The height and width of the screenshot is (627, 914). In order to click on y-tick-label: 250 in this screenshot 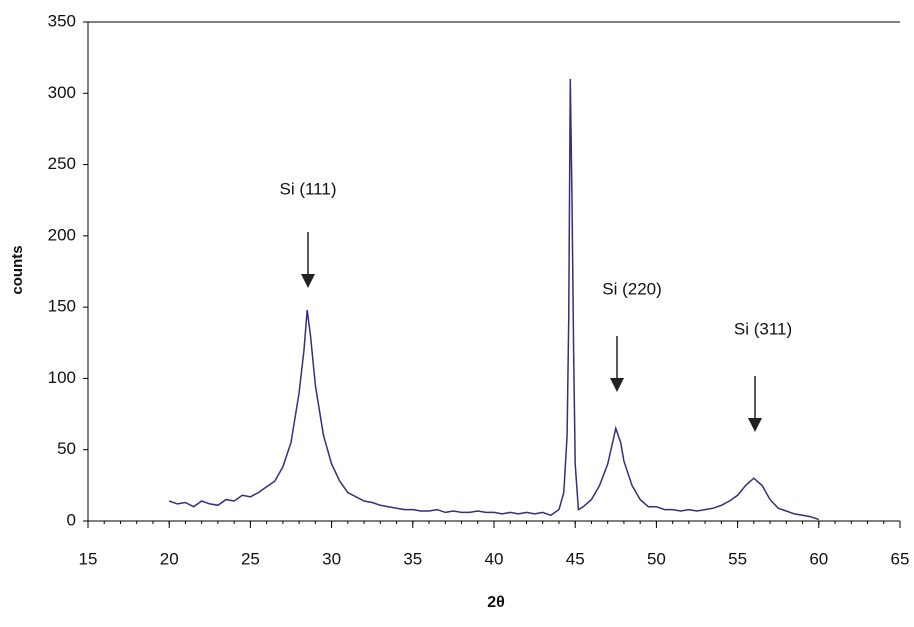, I will do `click(62, 163)`.